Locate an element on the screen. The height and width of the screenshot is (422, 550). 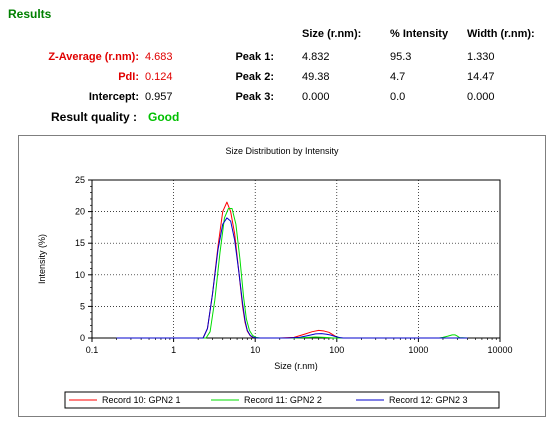
y-tick-label: 20 is located at coordinates (80, 212).